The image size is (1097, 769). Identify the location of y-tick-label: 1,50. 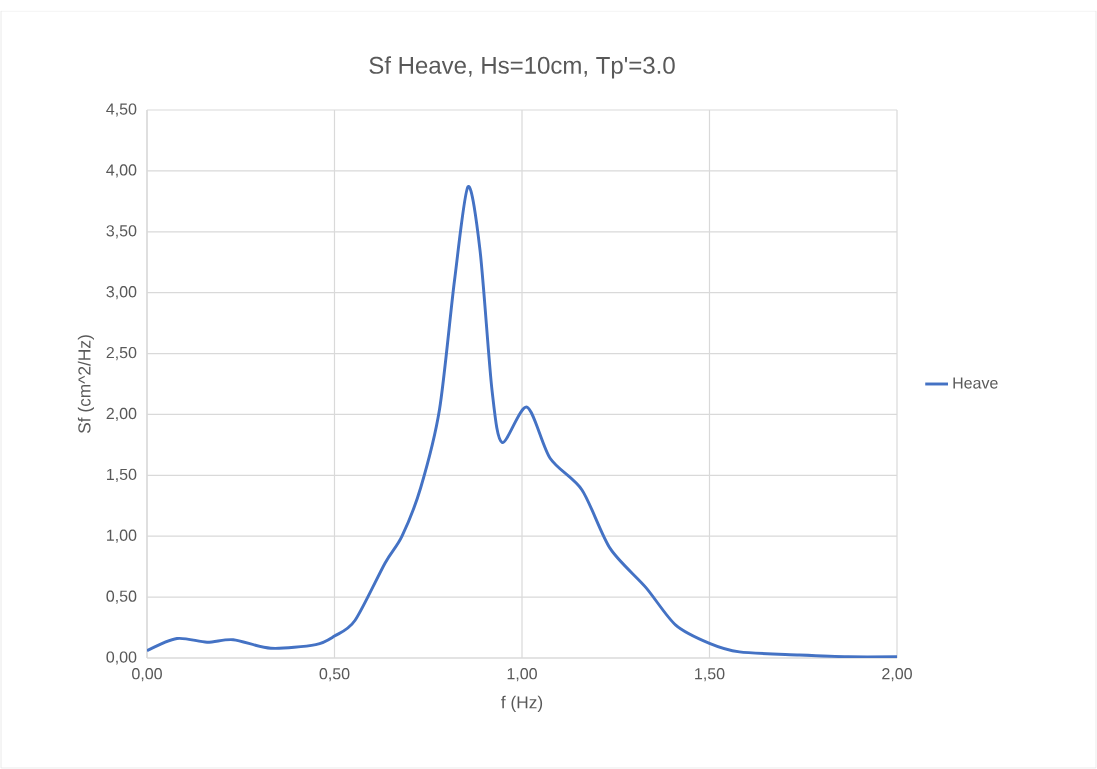
(122, 475).